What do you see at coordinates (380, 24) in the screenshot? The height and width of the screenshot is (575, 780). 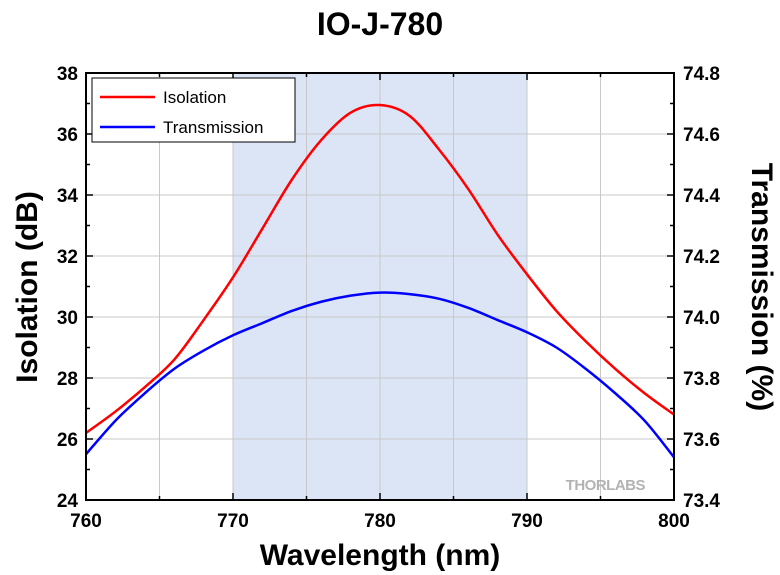 I see `chart-title: IO-J-780` at bounding box center [380, 24].